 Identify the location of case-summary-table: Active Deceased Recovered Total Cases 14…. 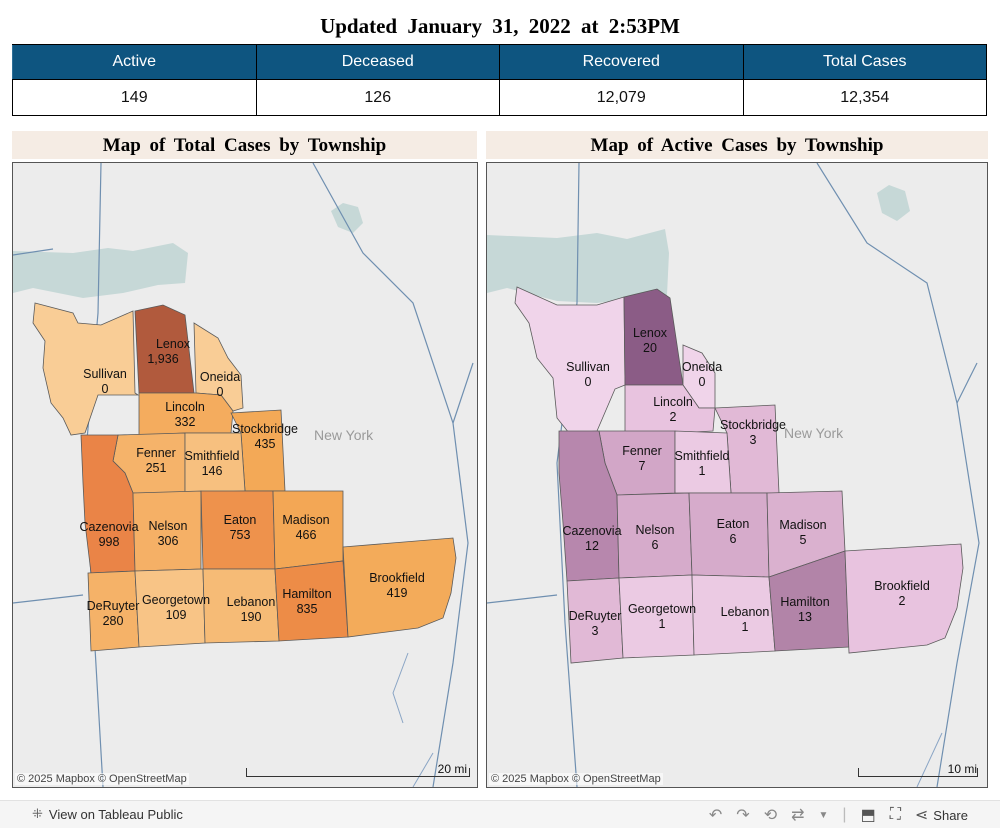
(499, 80).